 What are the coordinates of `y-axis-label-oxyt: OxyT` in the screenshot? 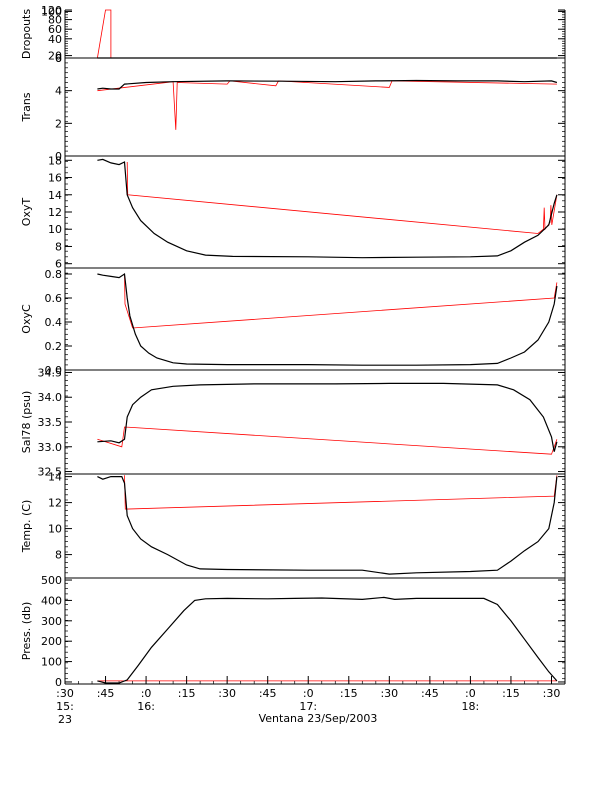 It's located at (26, 212).